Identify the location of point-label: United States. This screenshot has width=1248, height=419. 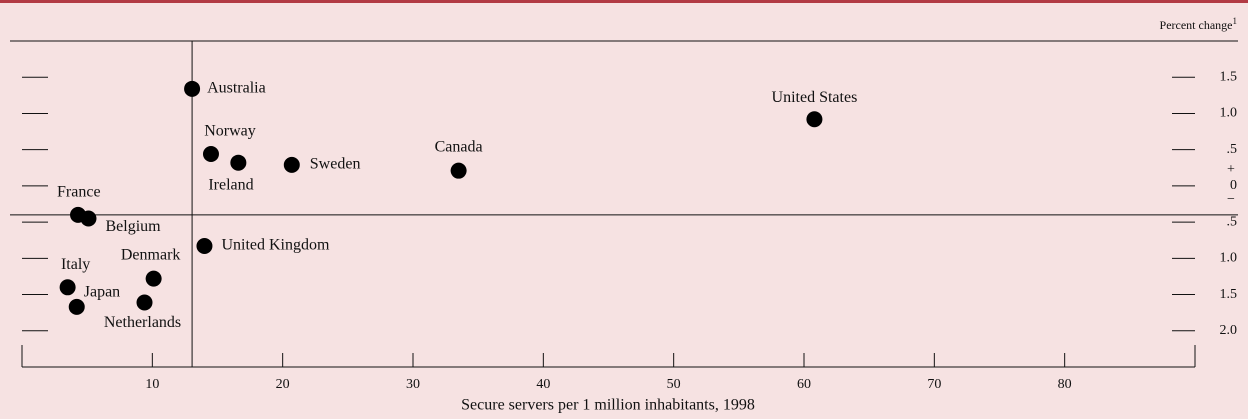
(815, 97).